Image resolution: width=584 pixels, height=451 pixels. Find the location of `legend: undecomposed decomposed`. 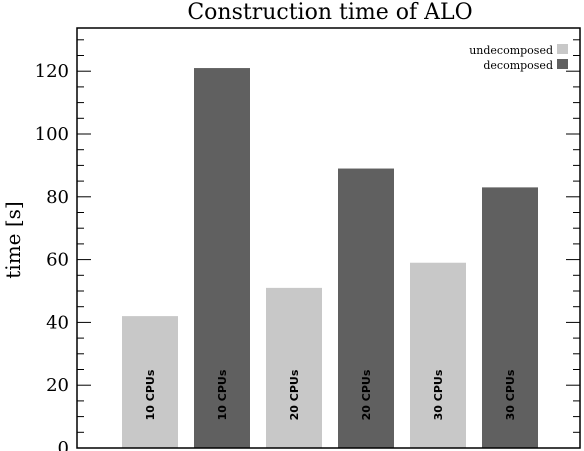

legend: undecomposed decomposed is located at coordinates (518, 58).